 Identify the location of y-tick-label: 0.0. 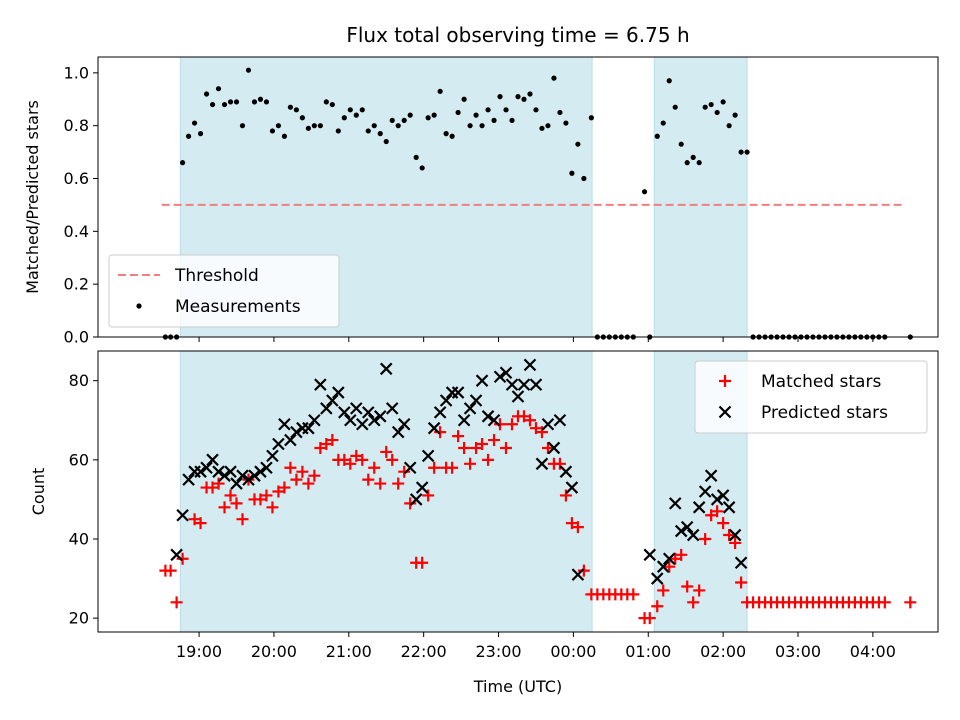
(76, 337).